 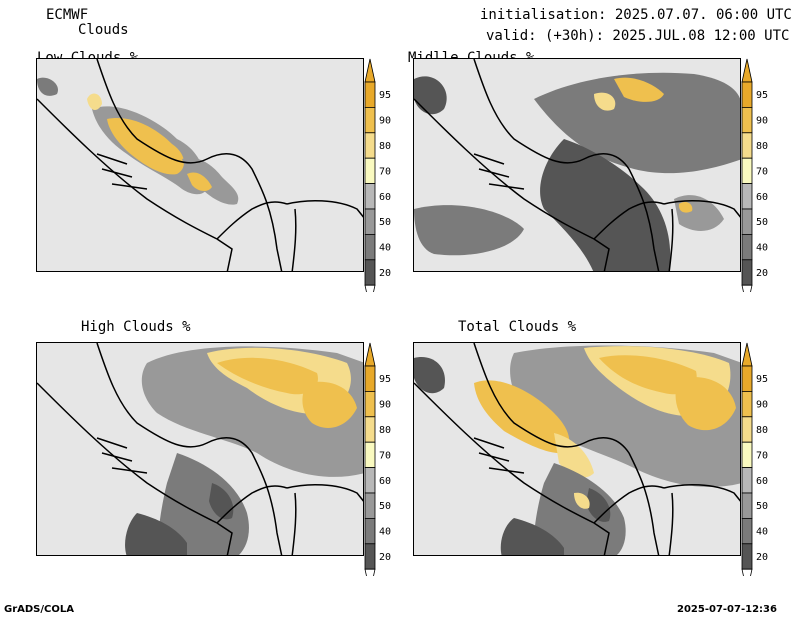 What do you see at coordinates (67, 15) in the screenshot?
I see `model-name: ECMWF` at bounding box center [67, 15].